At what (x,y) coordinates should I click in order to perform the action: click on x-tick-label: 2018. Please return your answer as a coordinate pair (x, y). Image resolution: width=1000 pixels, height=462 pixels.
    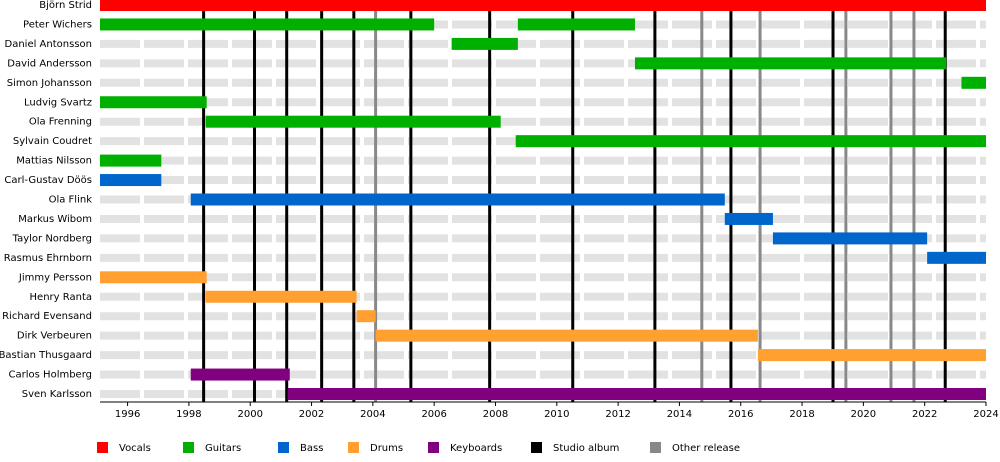
    Looking at the image, I should click on (801, 414).